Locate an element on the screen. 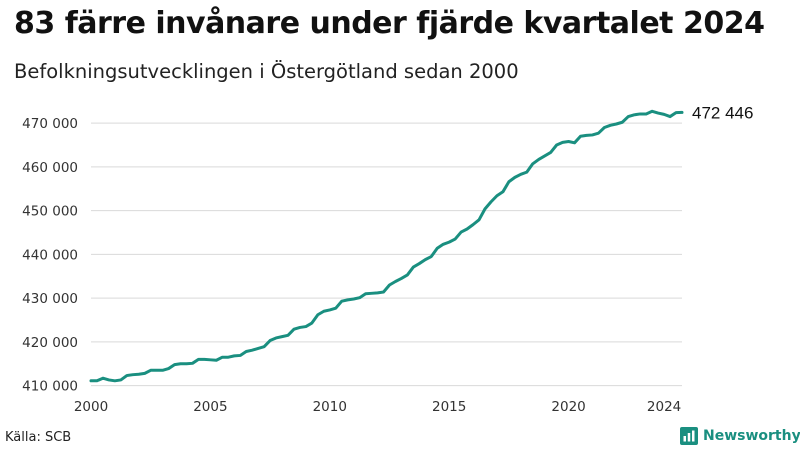 The width and height of the screenshot is (800, 450). x-tick-label-2010: 2010 is located at coordinates (330, 407).